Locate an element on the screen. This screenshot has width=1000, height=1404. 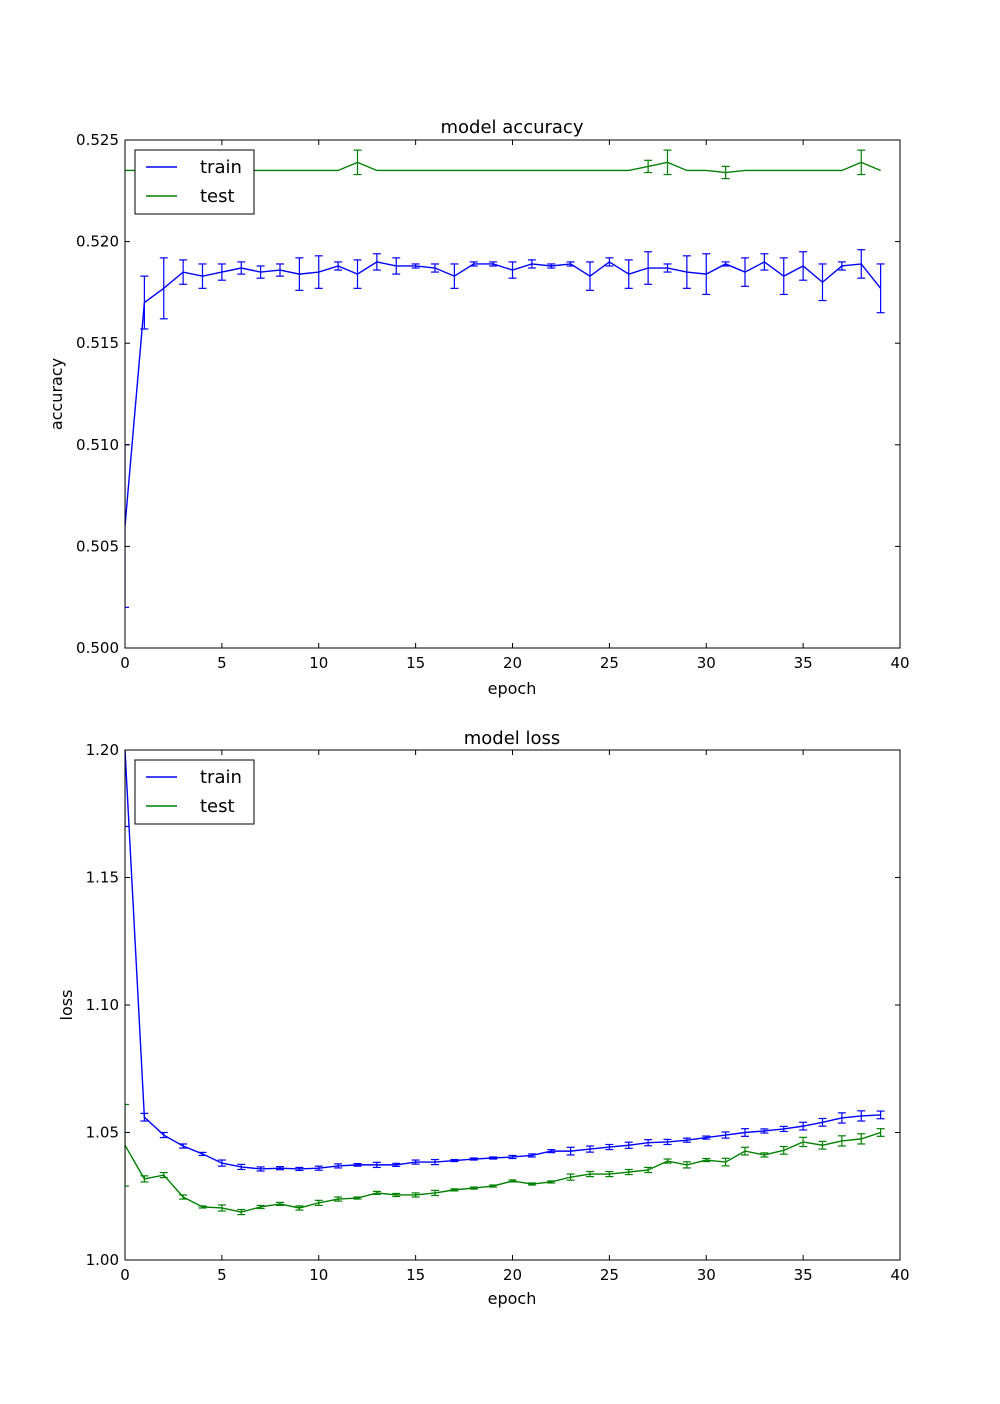
chart-title: model loss is located at coordinates (512, 738).